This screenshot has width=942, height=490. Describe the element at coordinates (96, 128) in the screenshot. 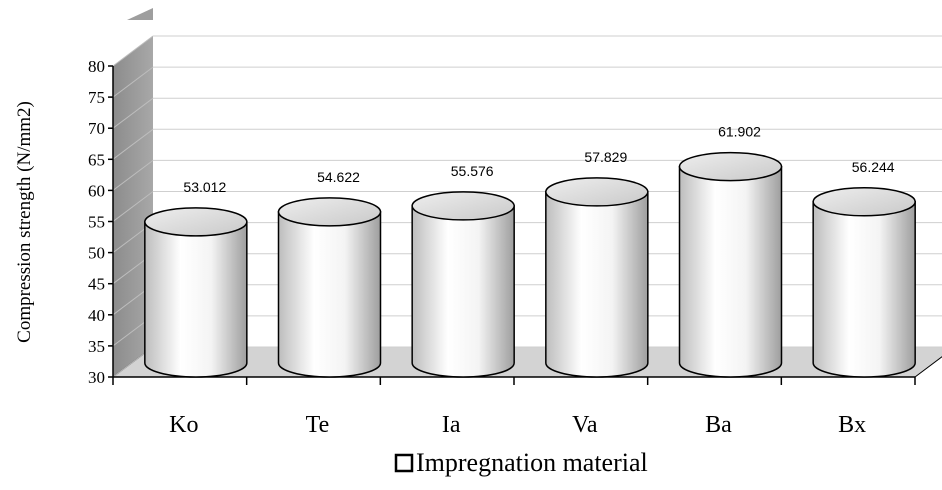

I see `y-tick-label: 70` at that location.